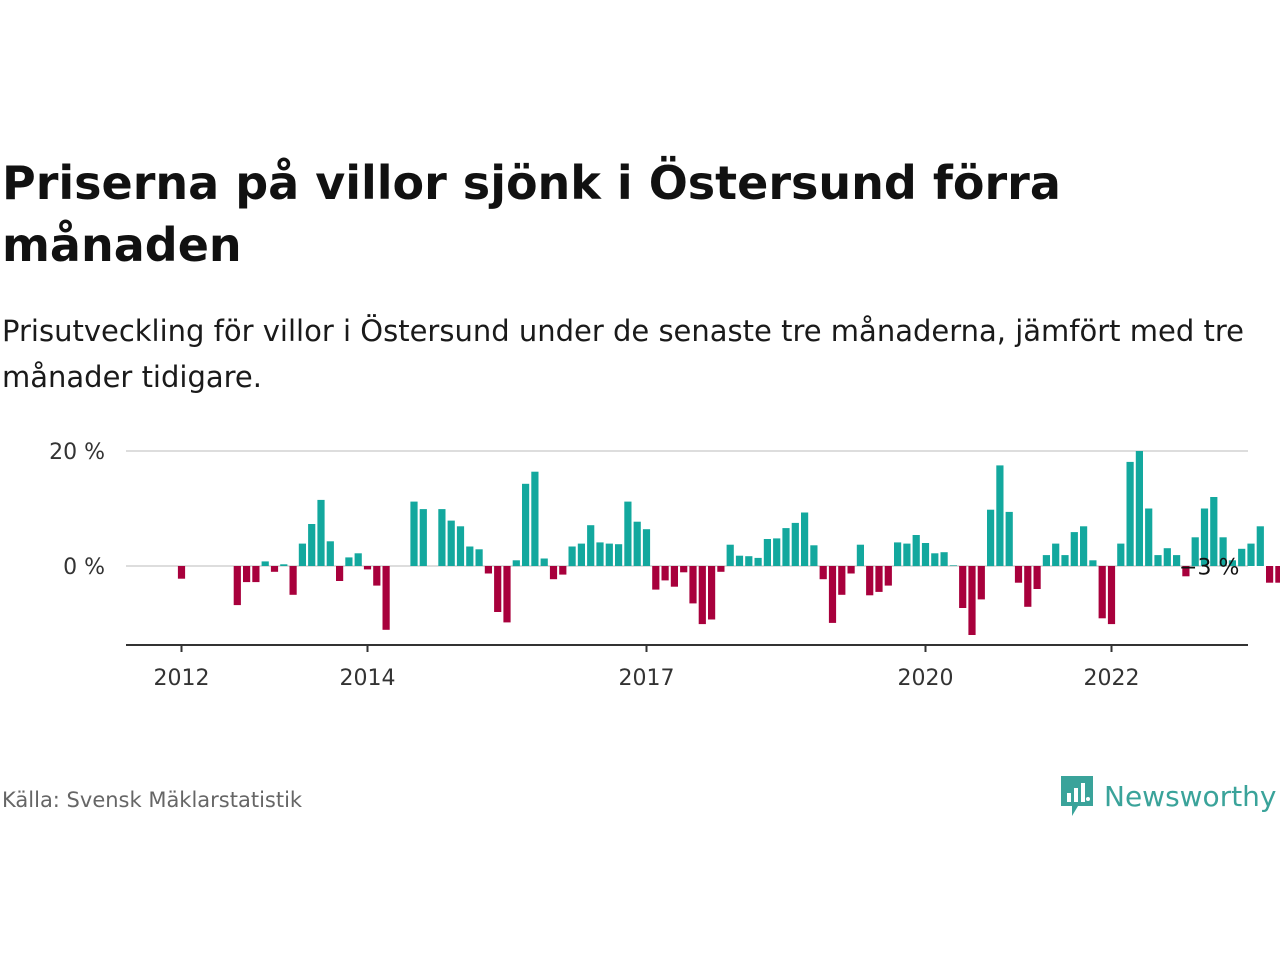 This screenshot has height=960, width=1280. Describe the element at coordinates (1209, 567) in the screenshot. I see `latest-value-label: −3 %` at that location.